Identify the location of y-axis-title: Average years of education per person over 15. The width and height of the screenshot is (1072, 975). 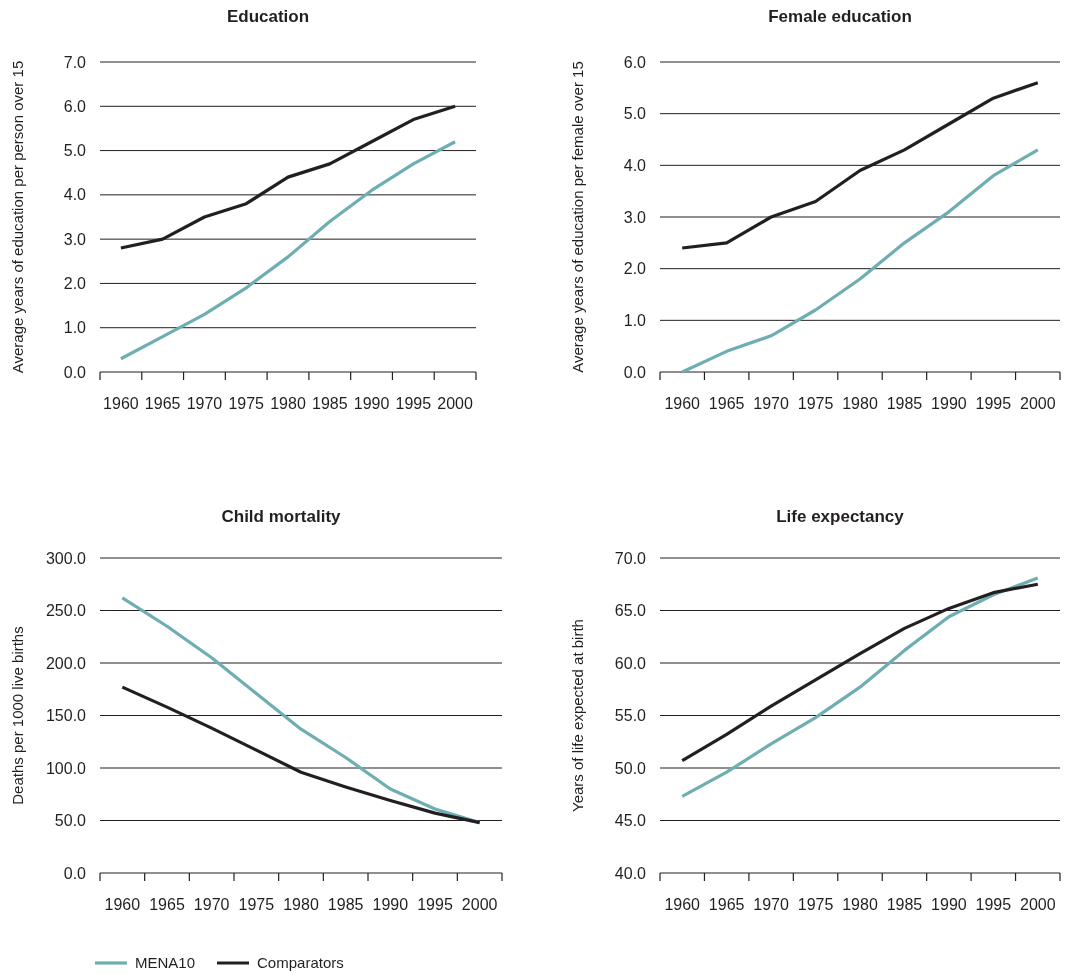
(17, 217).